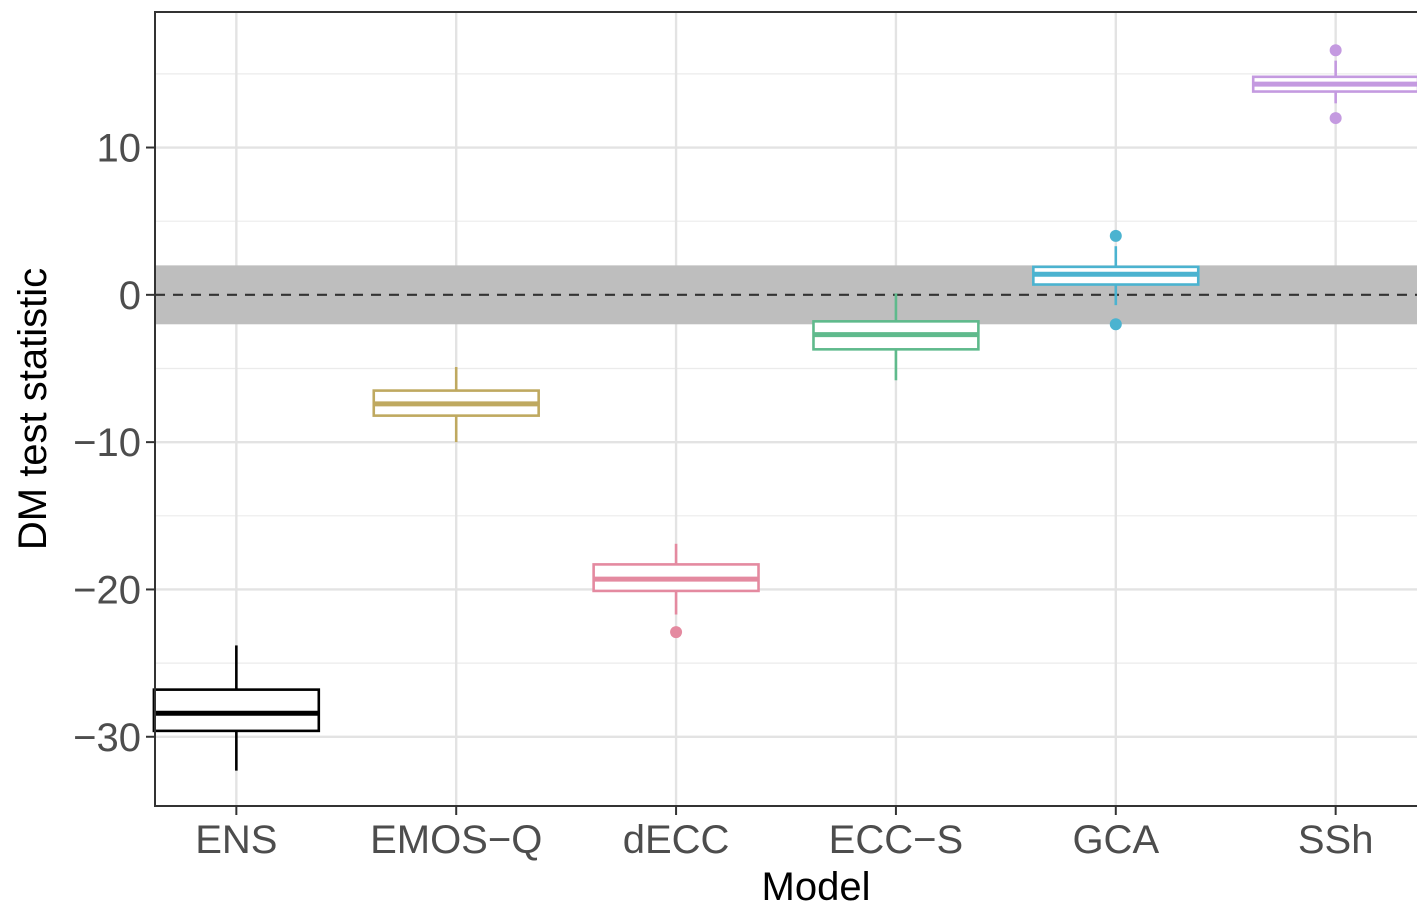  I want to click on x-axis: ENS EMOS−Q dECC ECC−S GCA SSh, so click(784, 834).